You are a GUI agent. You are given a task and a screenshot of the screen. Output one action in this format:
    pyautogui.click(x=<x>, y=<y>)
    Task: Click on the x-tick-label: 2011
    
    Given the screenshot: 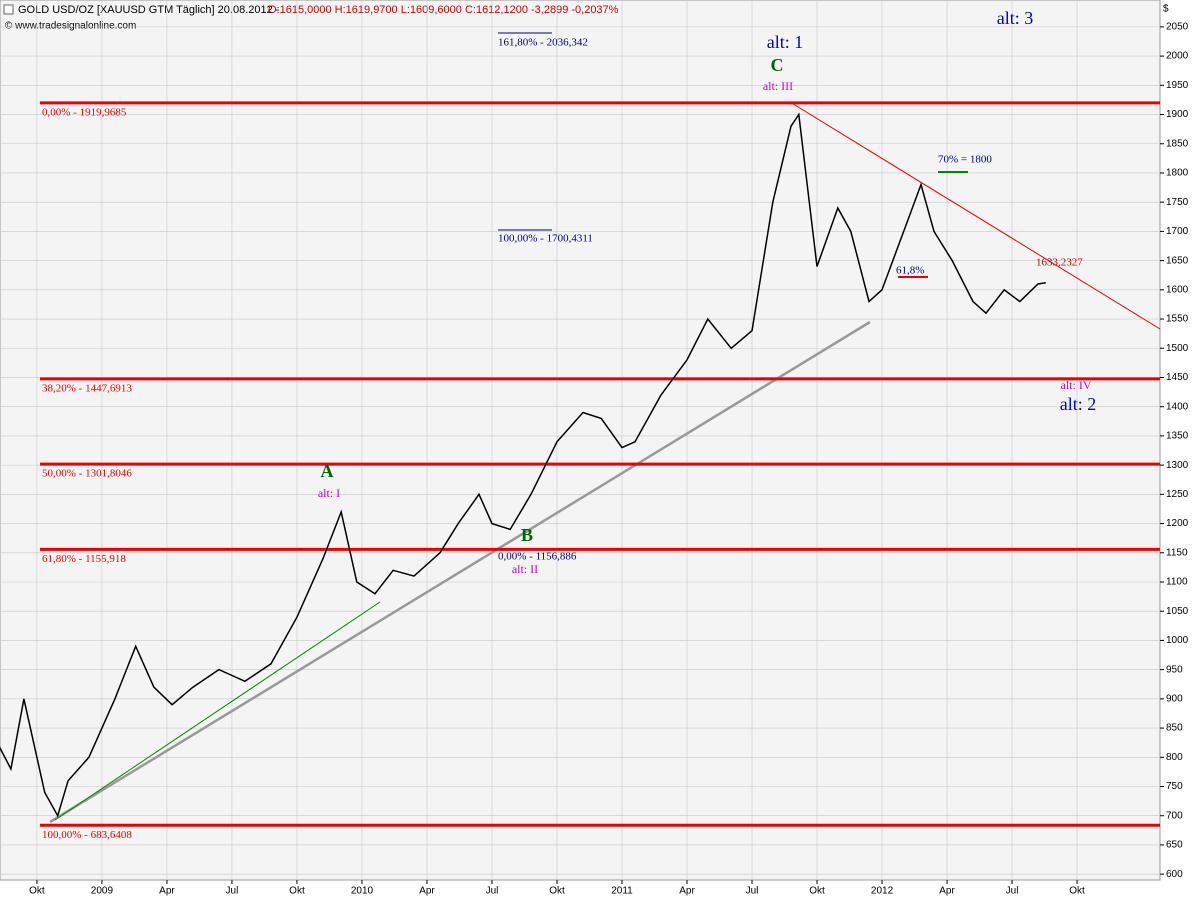 What is the action you would take?
    pyautogui.click(x=622, y=891)
    